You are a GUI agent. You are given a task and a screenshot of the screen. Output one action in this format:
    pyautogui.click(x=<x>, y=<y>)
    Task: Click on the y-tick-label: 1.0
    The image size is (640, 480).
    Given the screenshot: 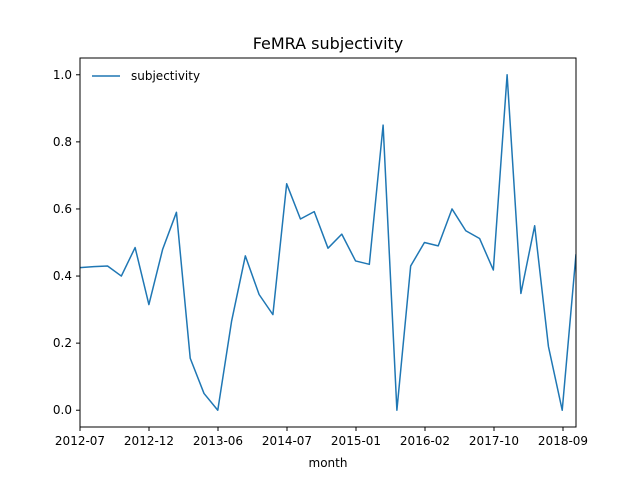 What is the action you would take?
    pyautogui.click(x=62, y=75)
    